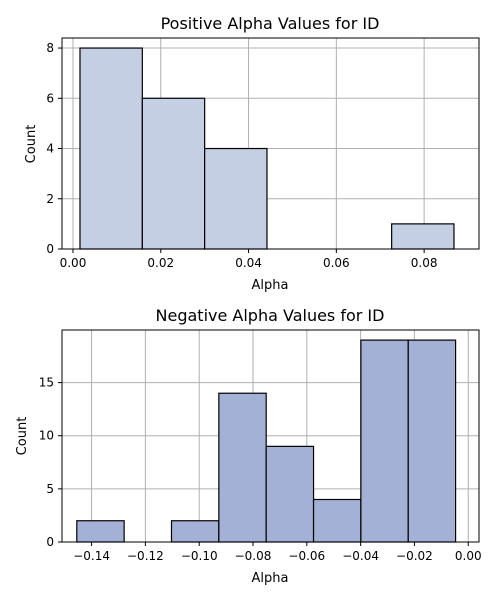 This screenshot has width=500, height=600. What do you see at coordinates (253, 556) in the screenshot?
I see `x-tick-label: −0.08` at bounding box center [253, 556].